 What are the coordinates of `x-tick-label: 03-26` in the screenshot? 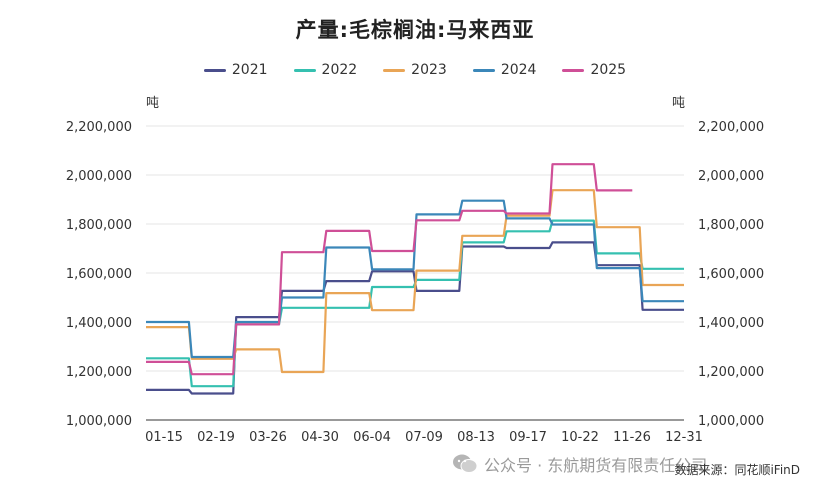 It's located at (268, 437).